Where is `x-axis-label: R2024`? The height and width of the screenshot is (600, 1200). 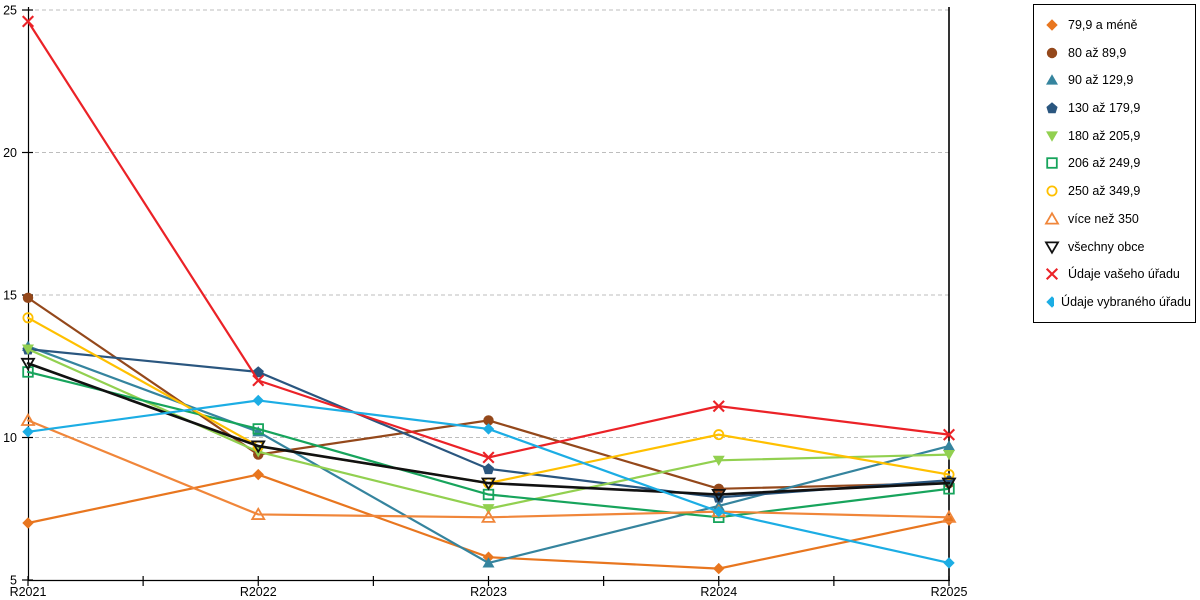
x-axis-label: R2024 is located at coordinates (718, 592).